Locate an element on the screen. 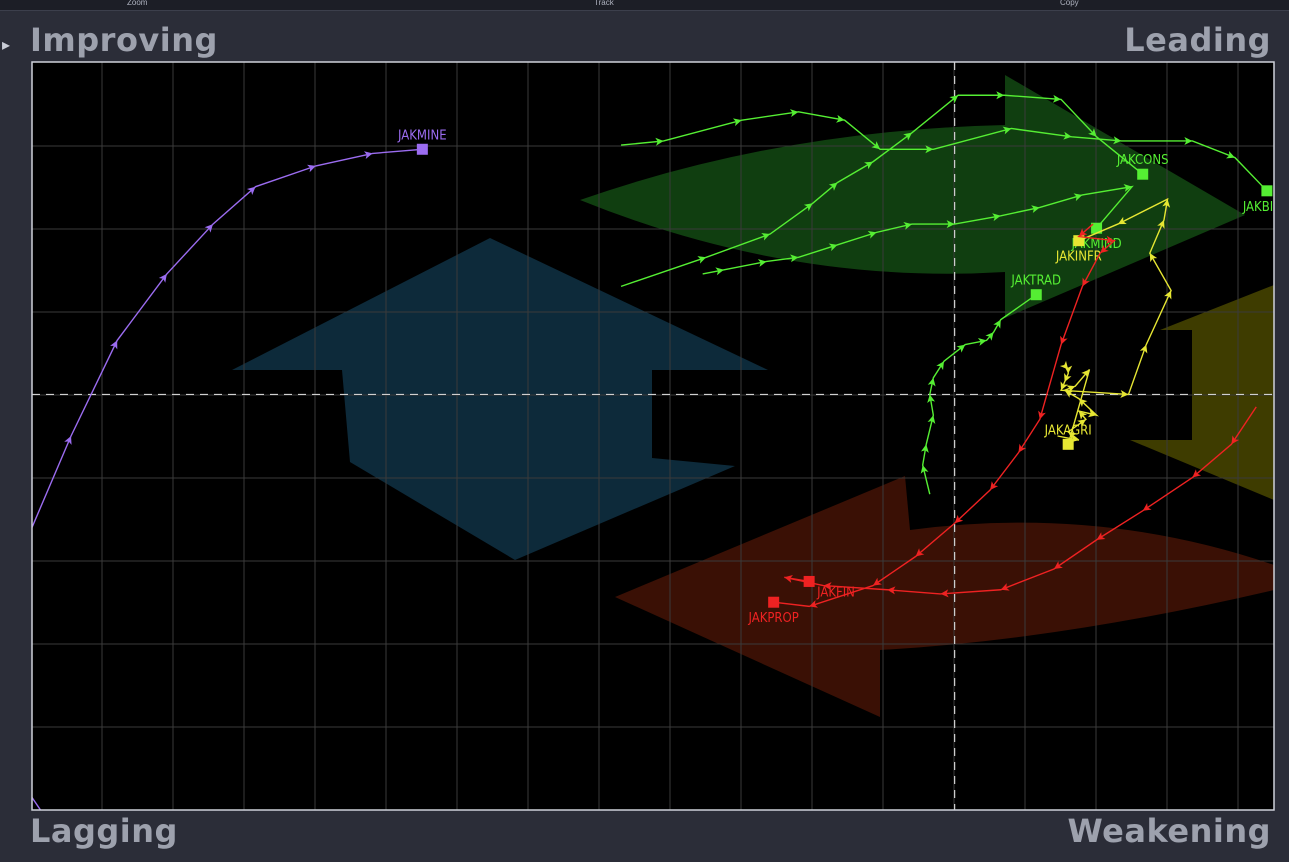 This screenshot has width=1289, height=862. lagging-arrow is located at coordinates (944, 596).